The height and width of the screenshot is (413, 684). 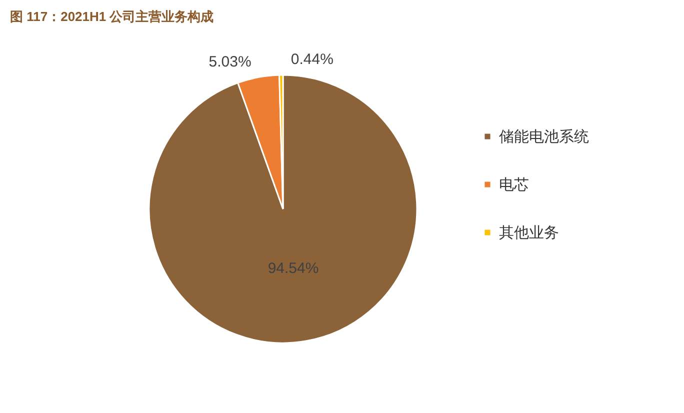 I want to click on data-label: 94.54%, so click(x=293, y=269).